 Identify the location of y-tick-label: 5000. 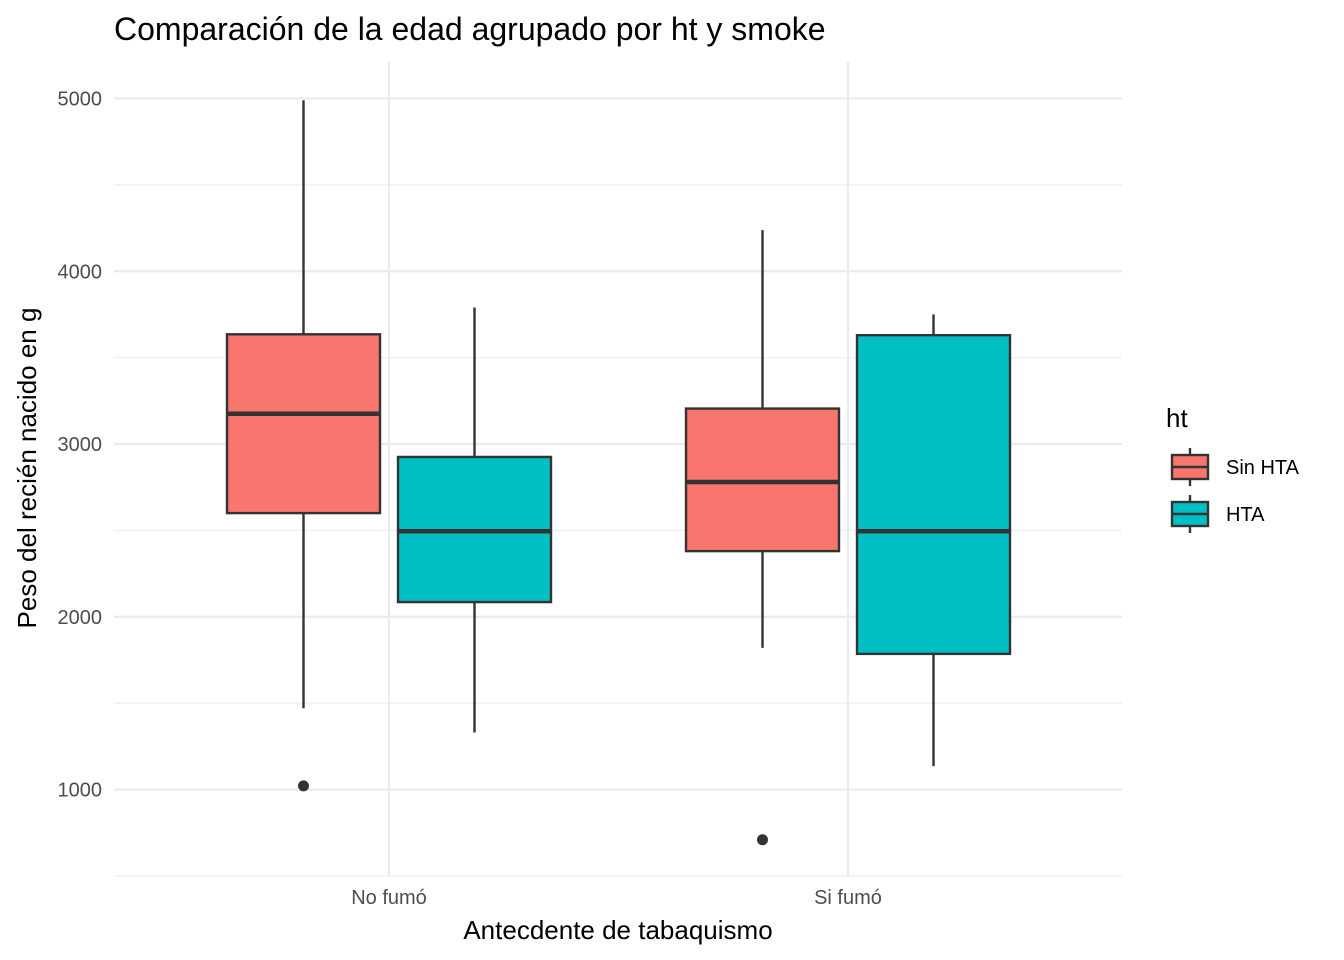
(80, 100).